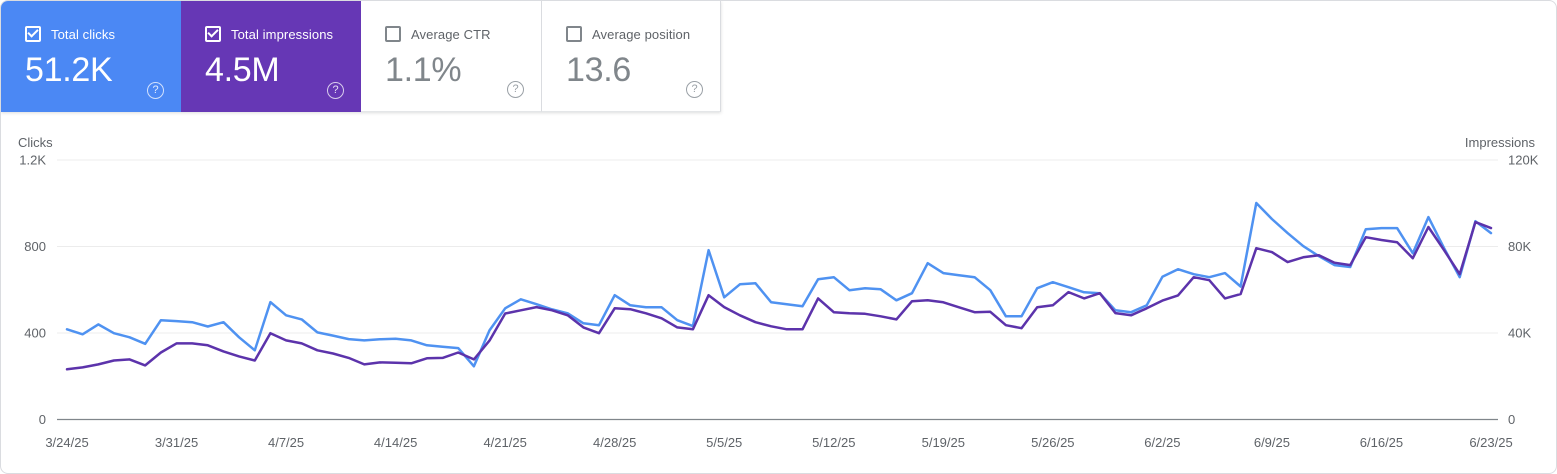  What do you see at coordinates (1381, 442) in the screenshot?
I see `x-axis-date-label: 6/16/25` at bounding box center [1381, 442].